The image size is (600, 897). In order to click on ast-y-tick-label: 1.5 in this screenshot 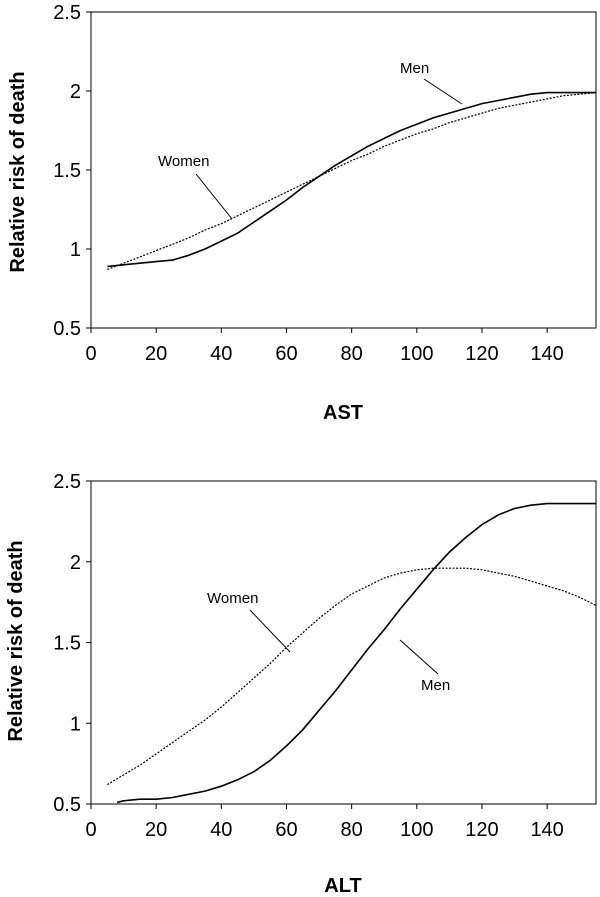, I will do `click(67, 171)`.